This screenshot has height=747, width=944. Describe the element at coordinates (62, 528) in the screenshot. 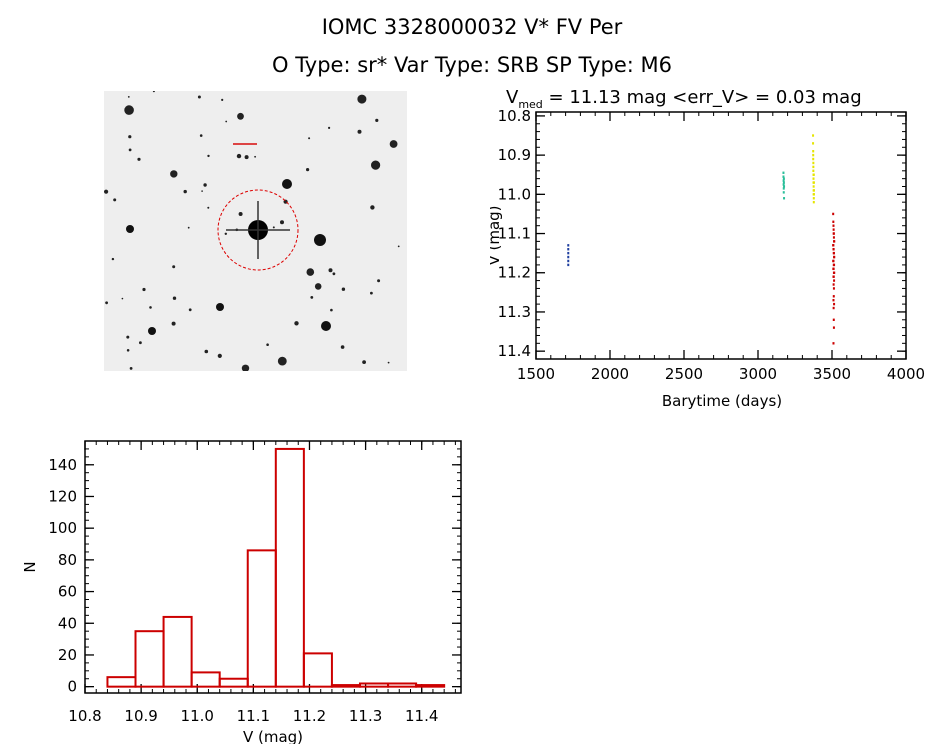

I see `y-tick-label: 100` at that location.